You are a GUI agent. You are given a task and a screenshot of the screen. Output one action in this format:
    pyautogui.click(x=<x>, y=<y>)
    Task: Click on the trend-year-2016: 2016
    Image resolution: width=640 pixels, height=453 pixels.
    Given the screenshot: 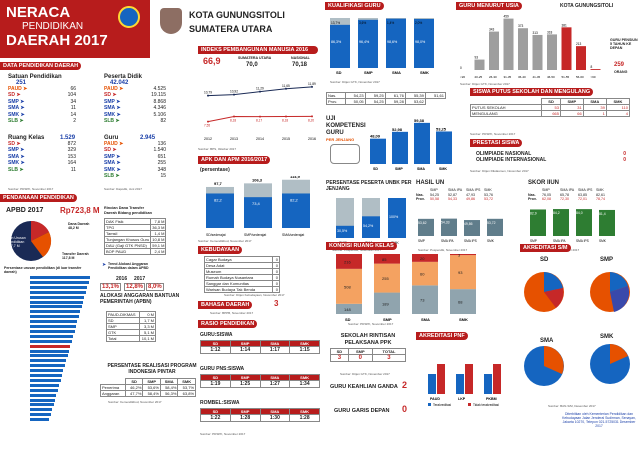 What is the action you would take?
    pyautogui.click(x=122, y=279)
    